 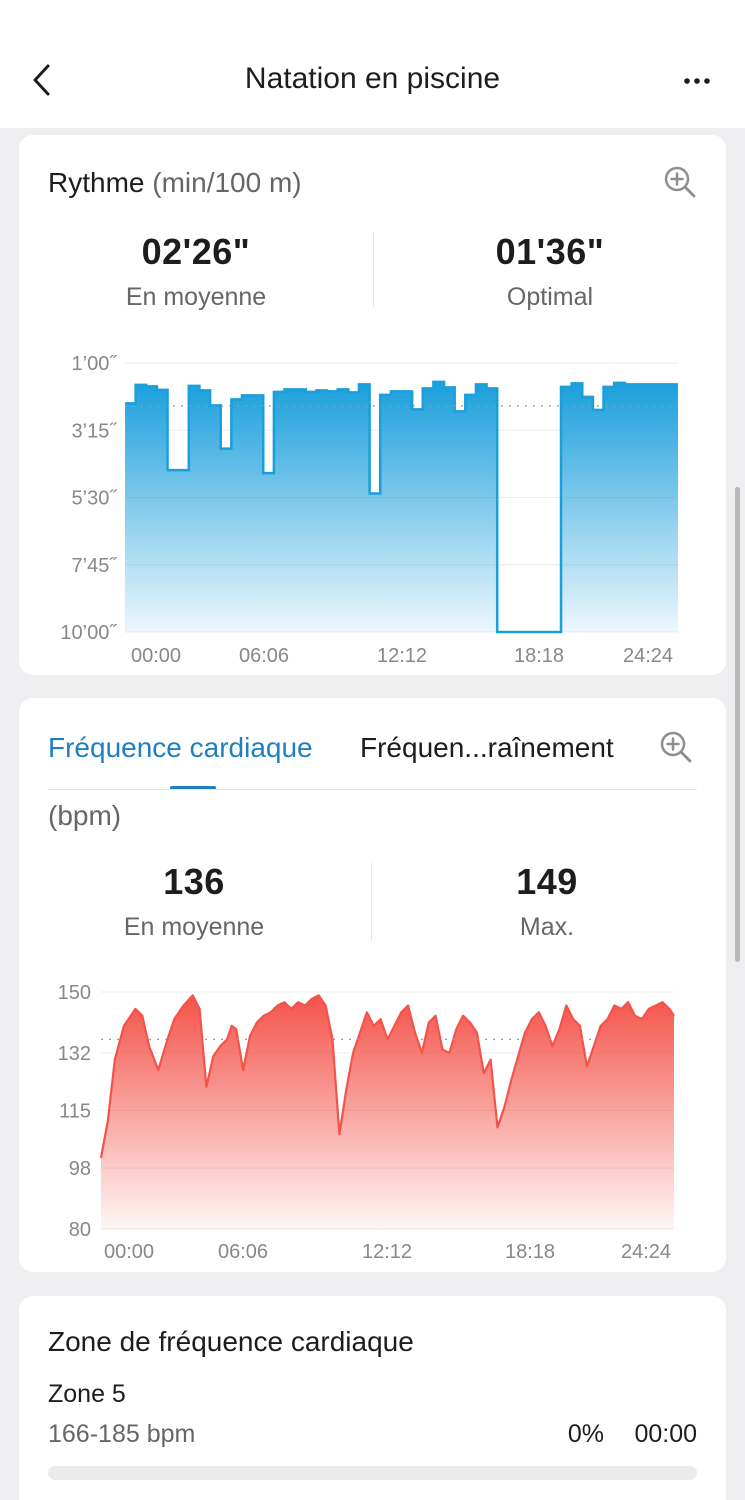 I want to click on pace-y-tick-label: 5’30˝, so click(x=95, y=499).